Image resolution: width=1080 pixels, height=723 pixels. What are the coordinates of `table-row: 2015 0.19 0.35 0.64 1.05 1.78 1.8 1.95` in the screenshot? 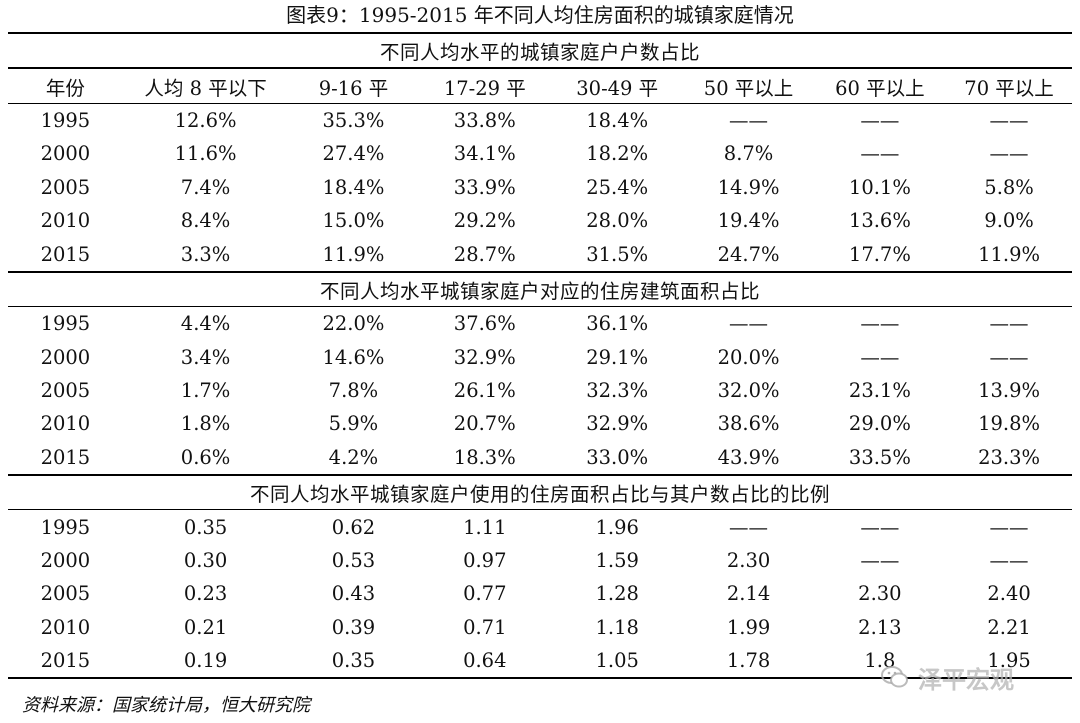 It's located at (540, 662).